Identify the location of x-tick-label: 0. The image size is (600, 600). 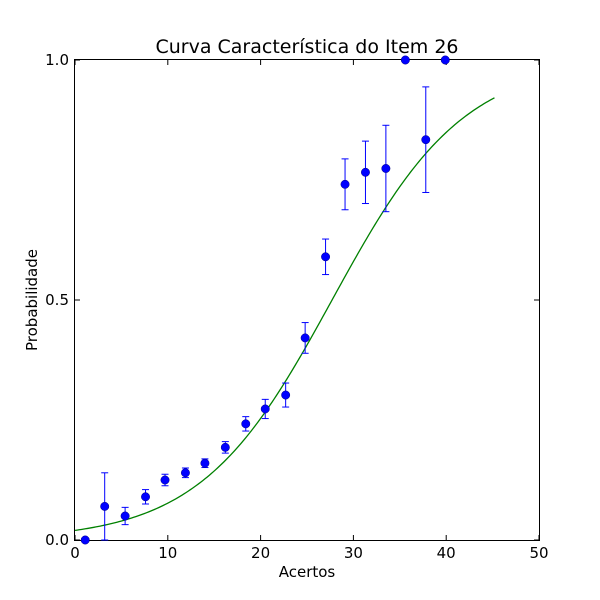
(75, 553).